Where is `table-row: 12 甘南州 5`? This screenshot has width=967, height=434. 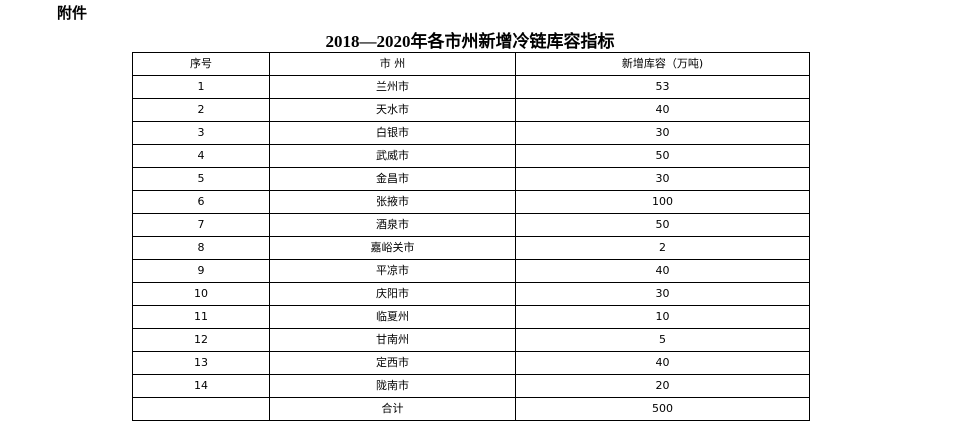
table-row: 12 甘南州 5 is located at coordinates (471, 340).